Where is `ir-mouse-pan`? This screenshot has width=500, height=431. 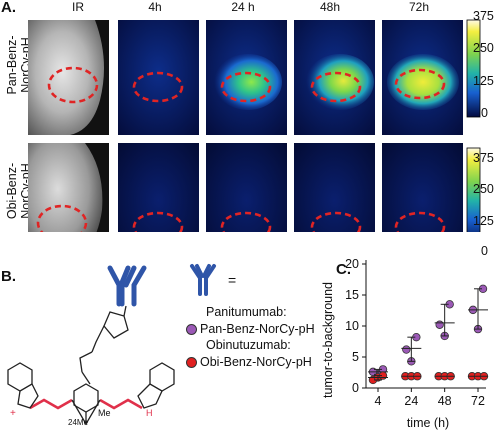 ir-mouse-pan is located at coordinates (66, 77).